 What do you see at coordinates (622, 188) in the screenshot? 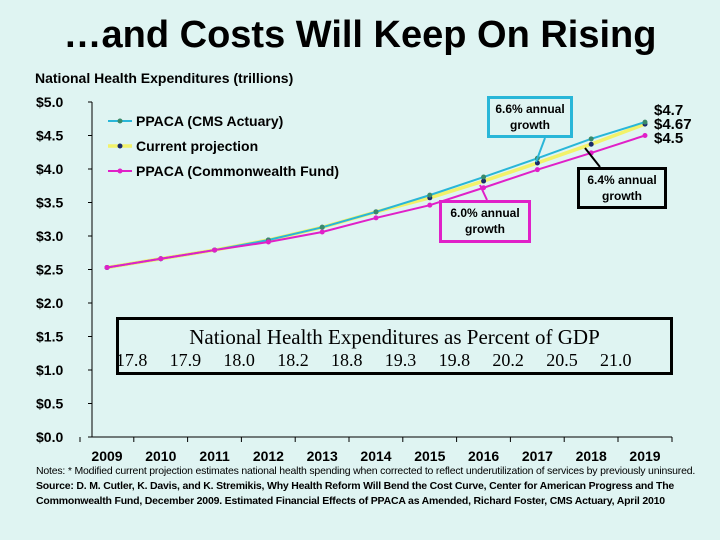
I see `annotation-current-growth: 6.4% annual growth` at bounding box center [622, 188].